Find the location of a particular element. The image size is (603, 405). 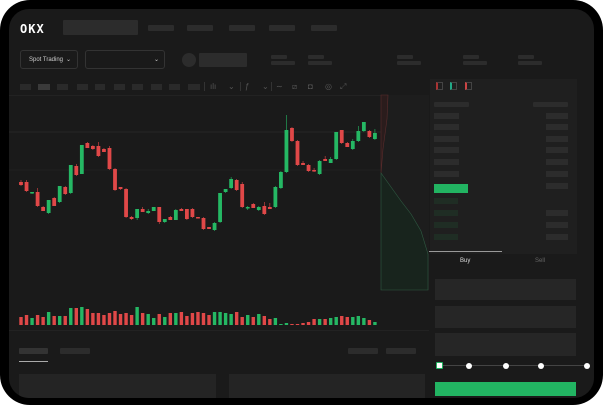

tab-buy: Buy is located at coordinates (465, 261).